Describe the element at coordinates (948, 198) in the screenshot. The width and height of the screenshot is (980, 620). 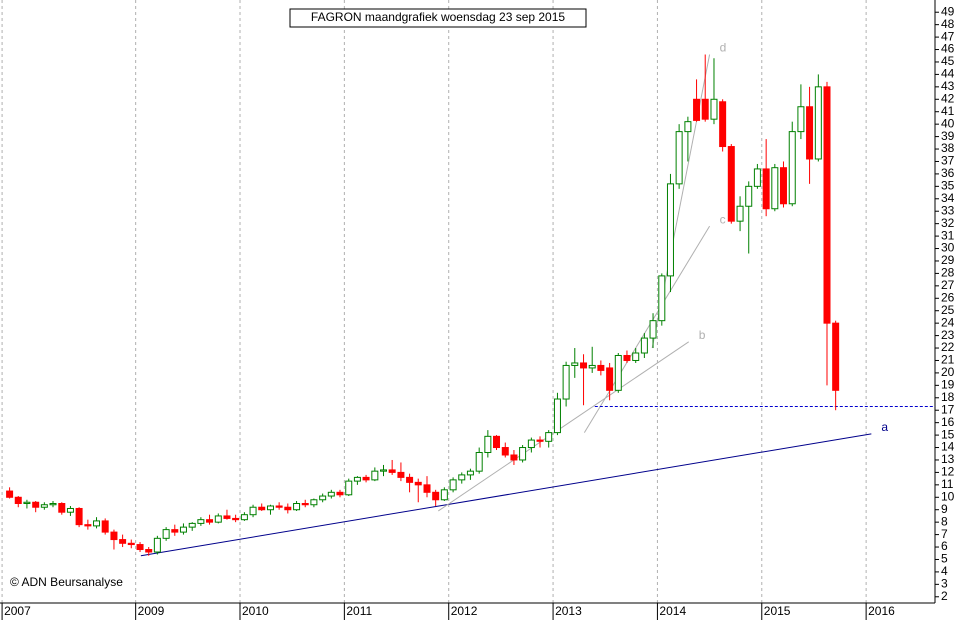
I see `y-tick-label: 34` at that location.